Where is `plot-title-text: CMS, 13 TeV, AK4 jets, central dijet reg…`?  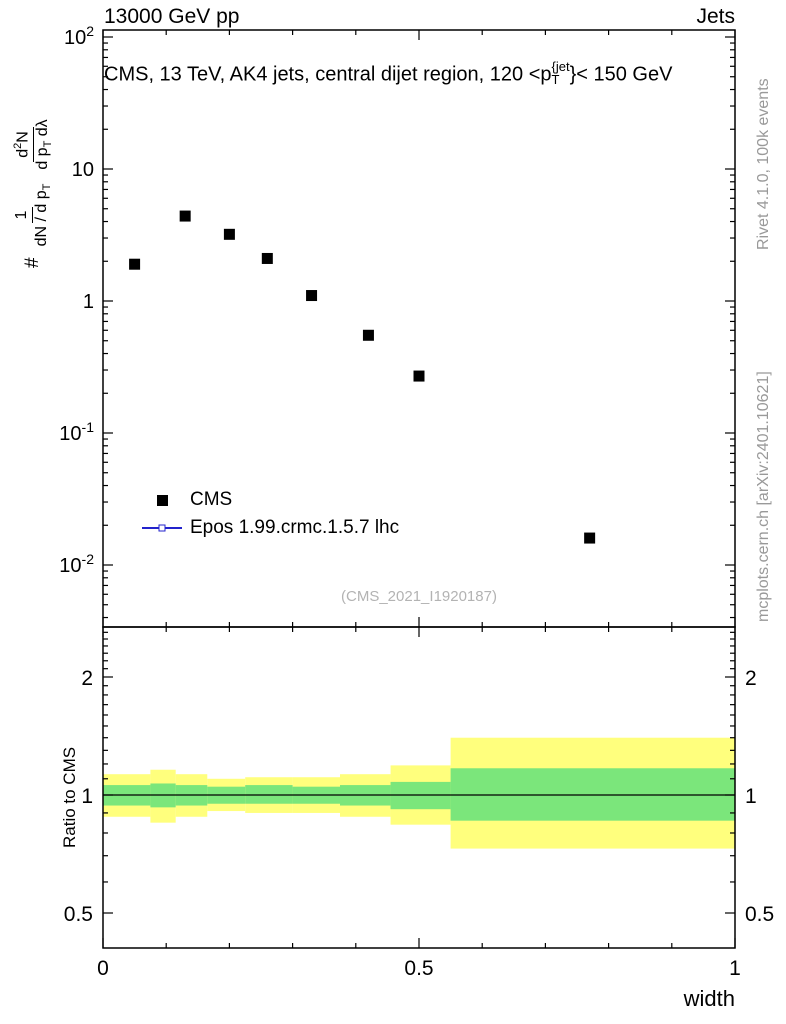
plot-title-text: CMS, 13 TeV, AK4 jets, central dijet reg… is located at coordinates (328, 74).